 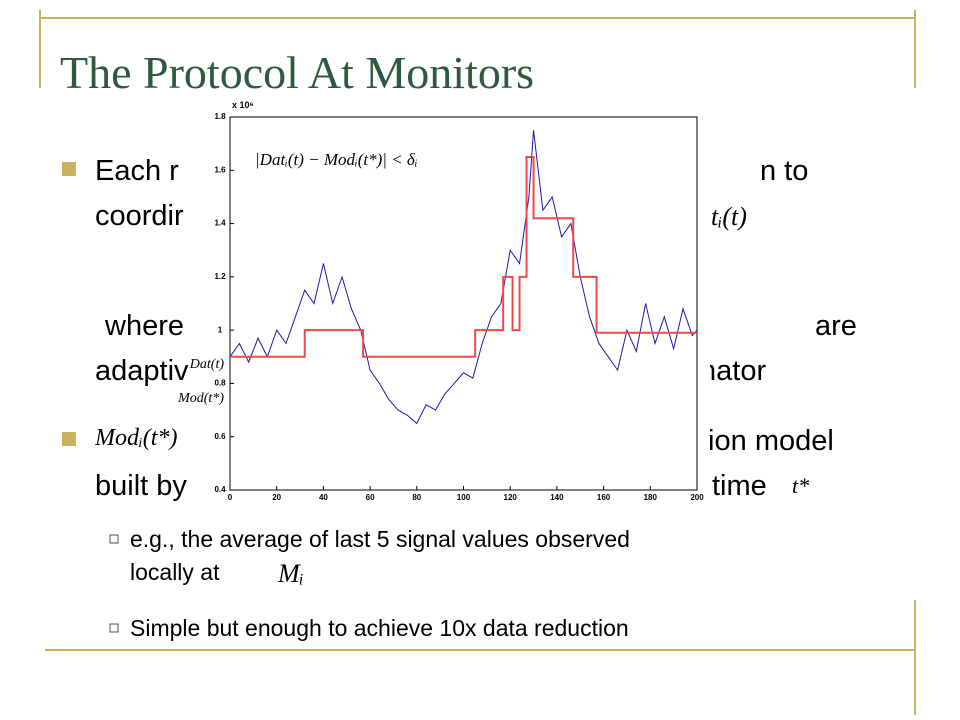 What do you see at coordinates (135, 438) in the screenshot?
I see `math: Modᵢ(t*)` at bounding box center [135, 438].